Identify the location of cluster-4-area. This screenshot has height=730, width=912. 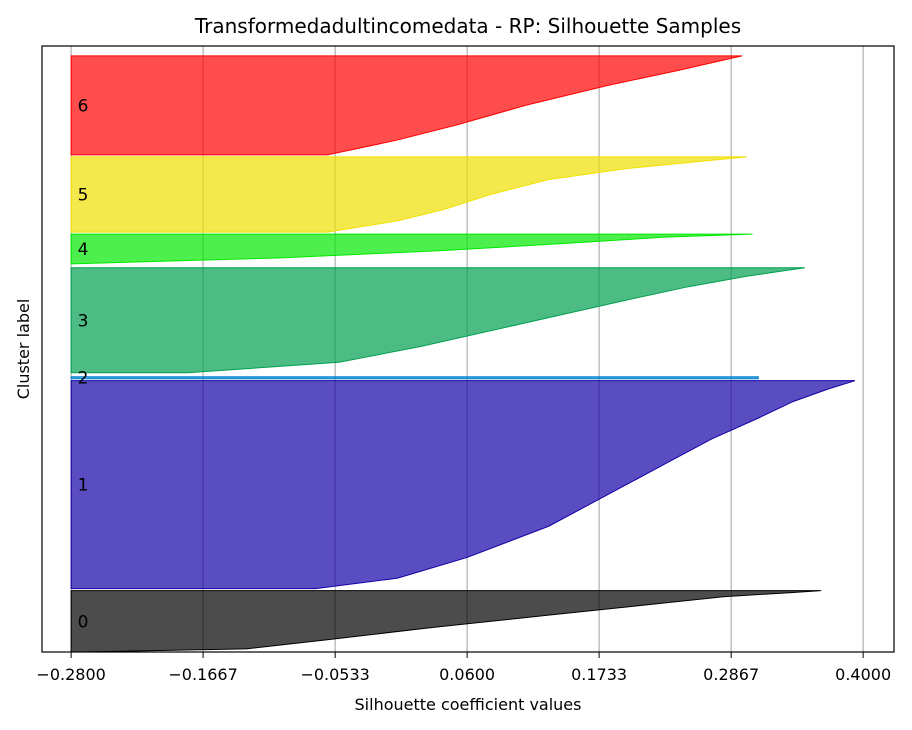
(411, 249).